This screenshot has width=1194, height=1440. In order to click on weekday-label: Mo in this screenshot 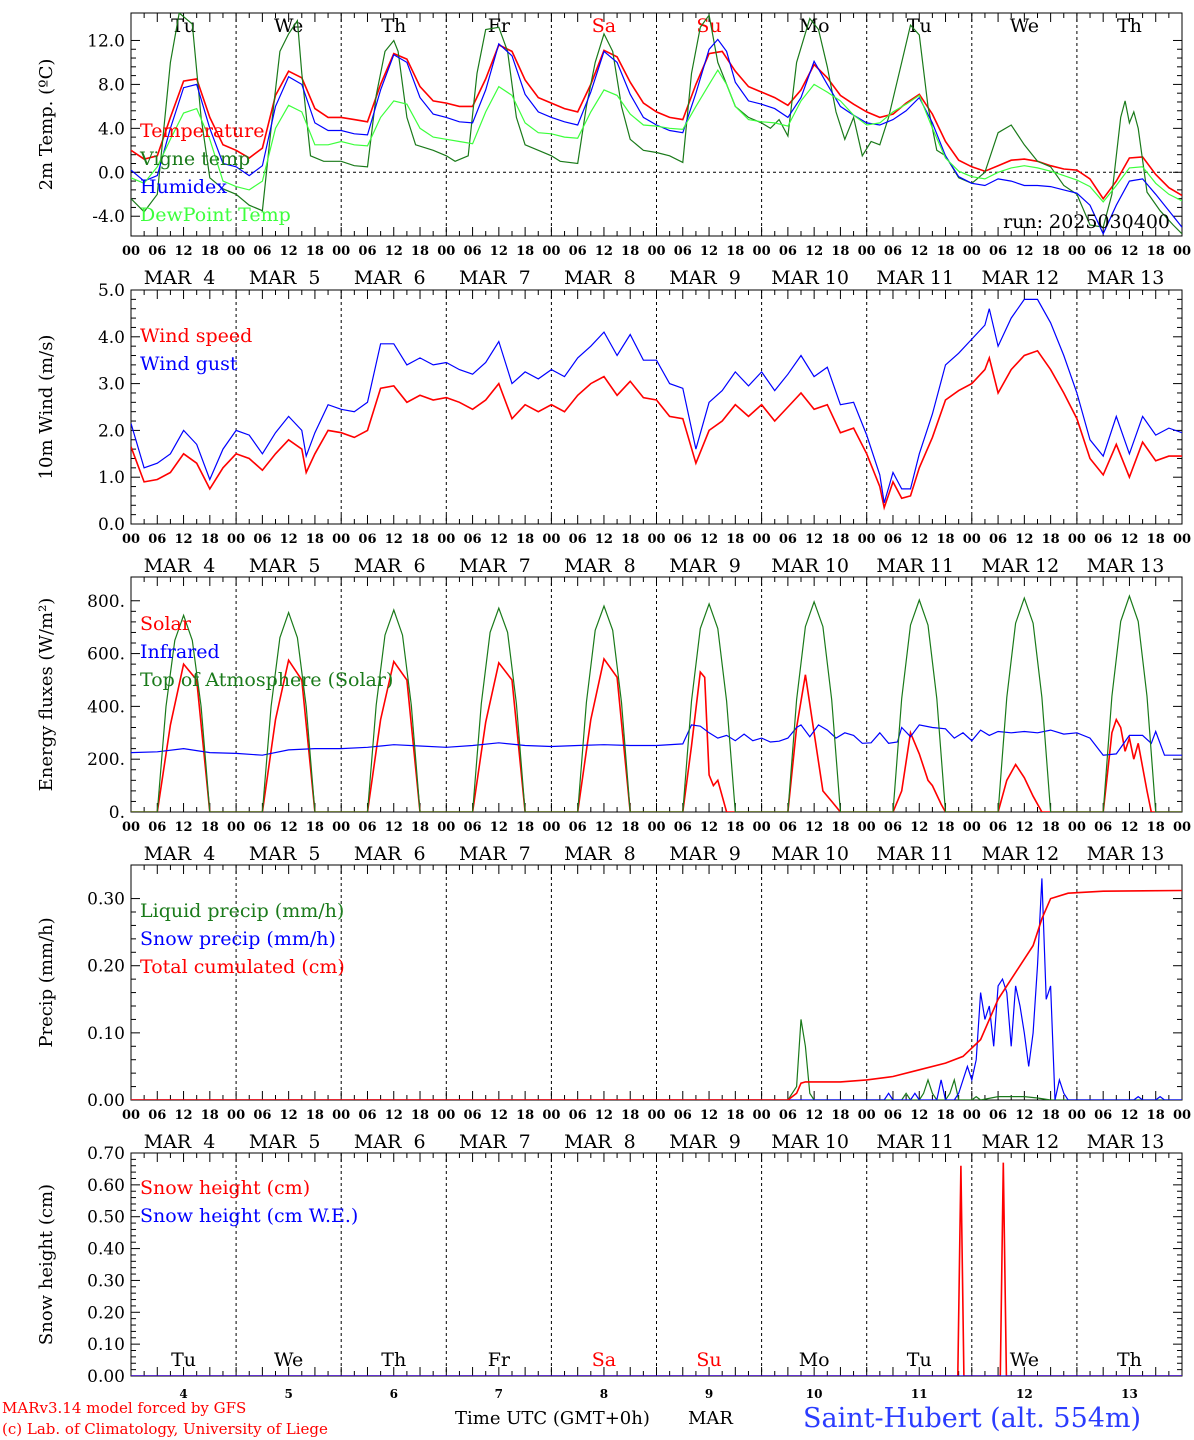, I will do `click(814, 1360)`.